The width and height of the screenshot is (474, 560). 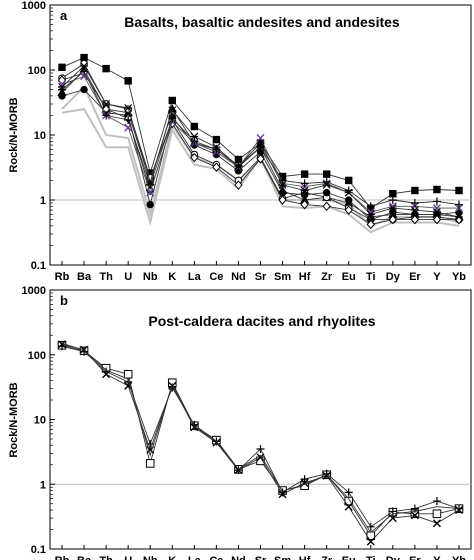 What do you see at coordinates (84, 557) in the screenshot?
I see `panel-b-x-tick-label: Ba` at bounding box center [84, 557].